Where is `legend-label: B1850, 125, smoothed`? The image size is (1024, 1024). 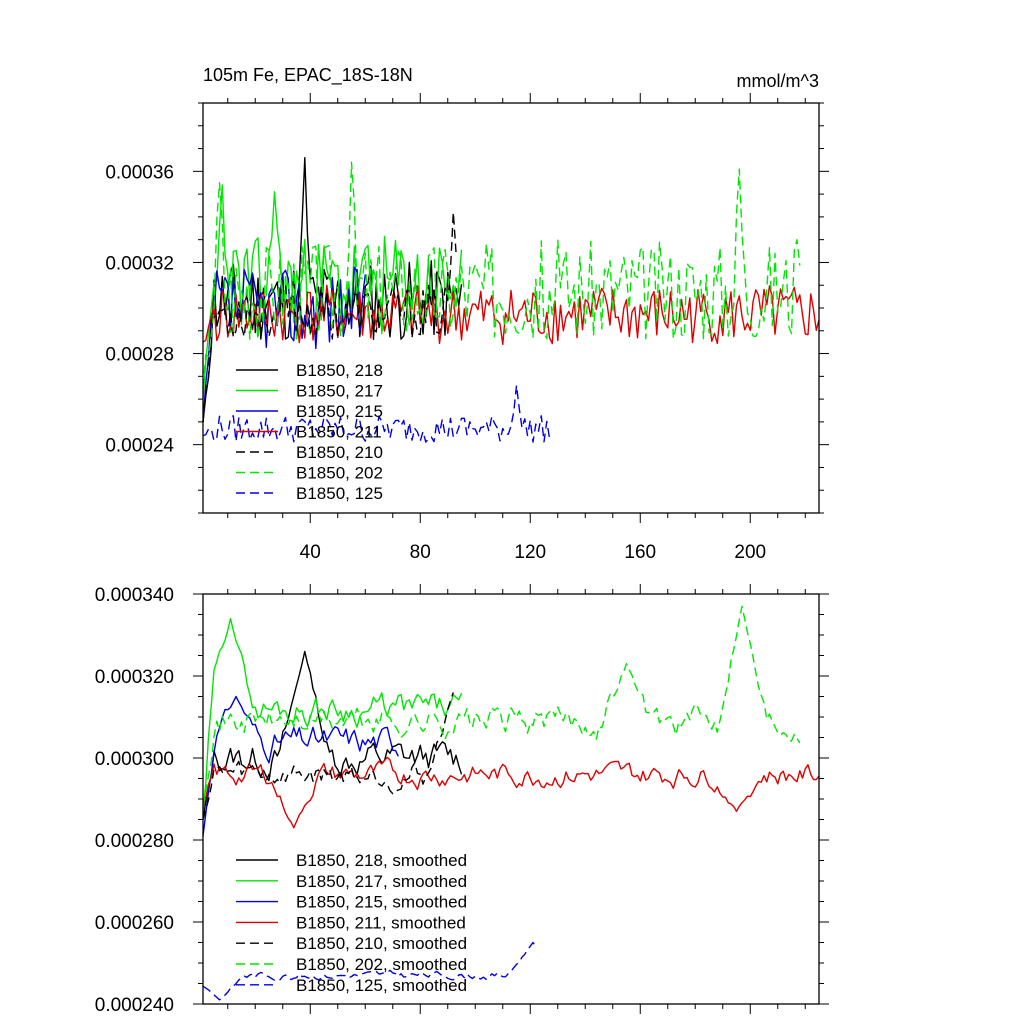
legend-label: B1850, 125, smoothed is located at coordinates (381, 985).